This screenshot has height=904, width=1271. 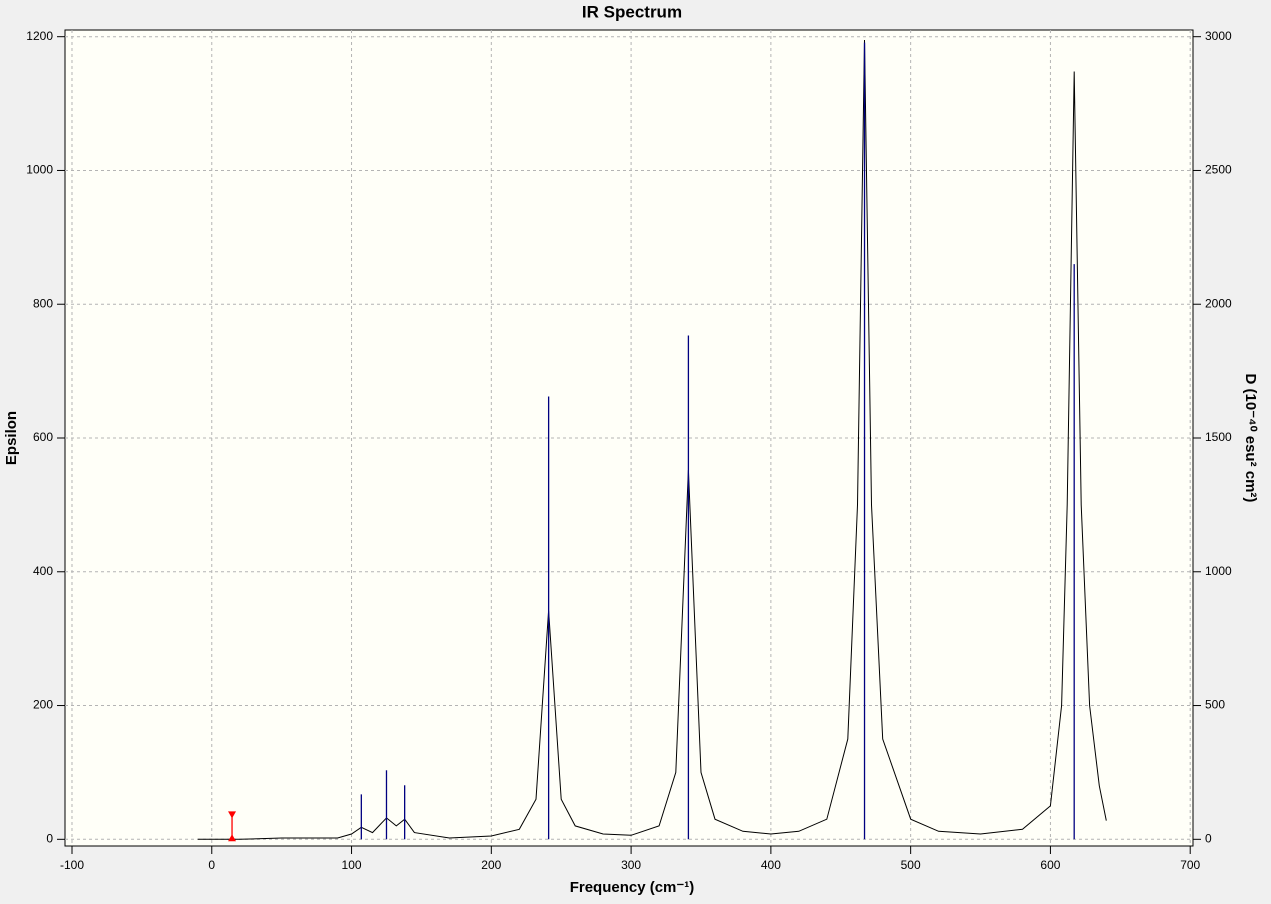 What do you see at coordinates (1218, 437) in the screenshot?
I see `y2-tick-label: 1500` at bounding box center [1218, 437].